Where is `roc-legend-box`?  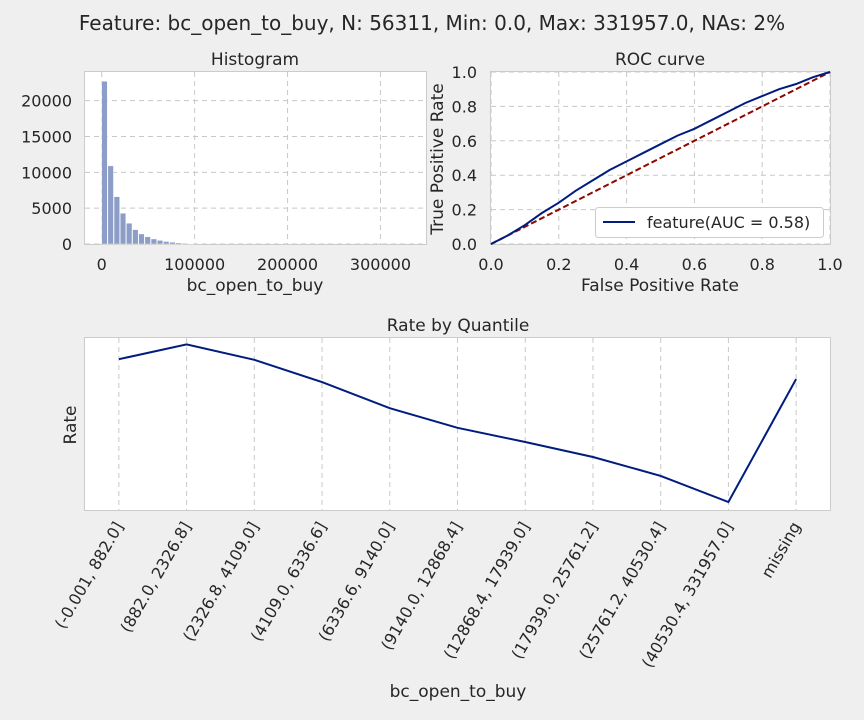
roc-legend-box is located at coordinates (709, 222).